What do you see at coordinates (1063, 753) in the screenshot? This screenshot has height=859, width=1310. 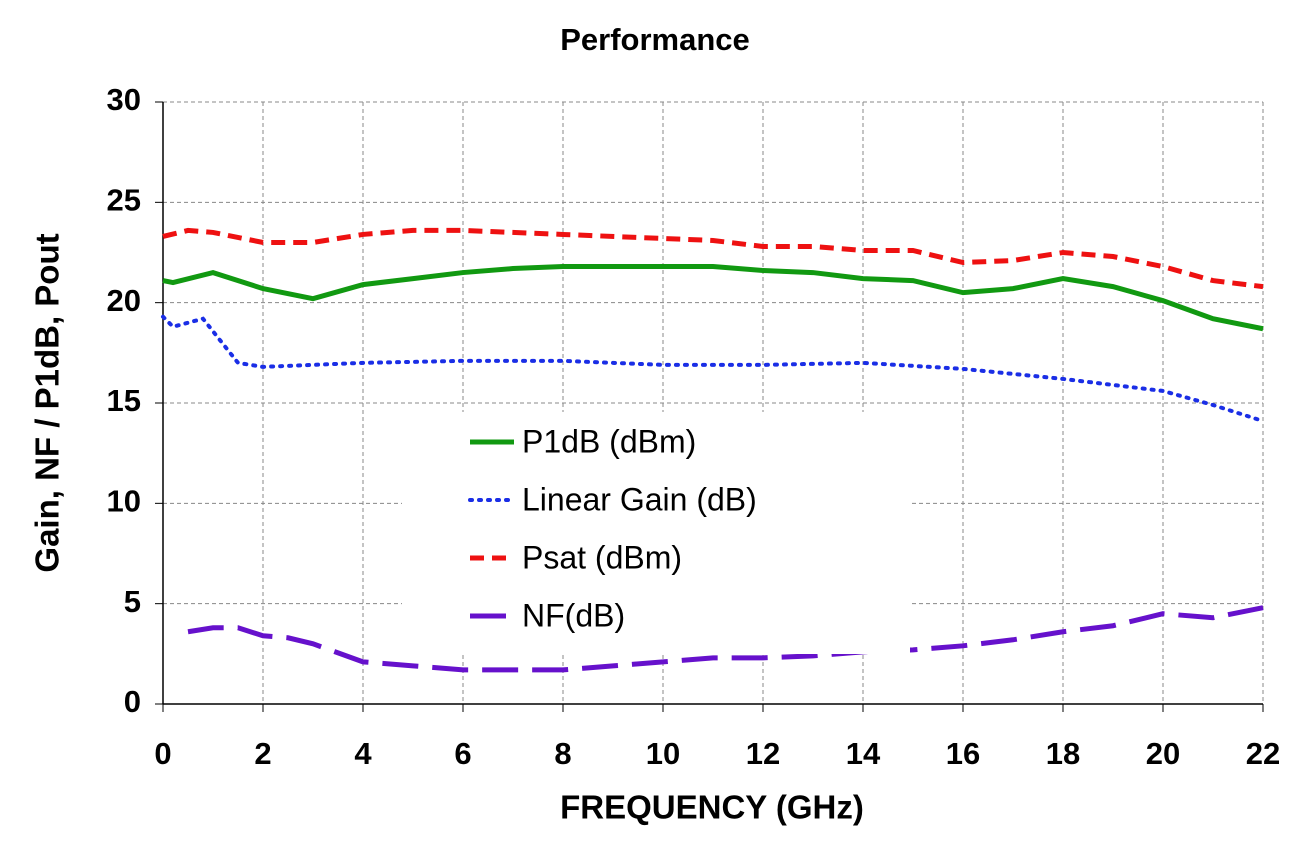 I see `x-tick-label: 18` at bounding box center [1063, 753].